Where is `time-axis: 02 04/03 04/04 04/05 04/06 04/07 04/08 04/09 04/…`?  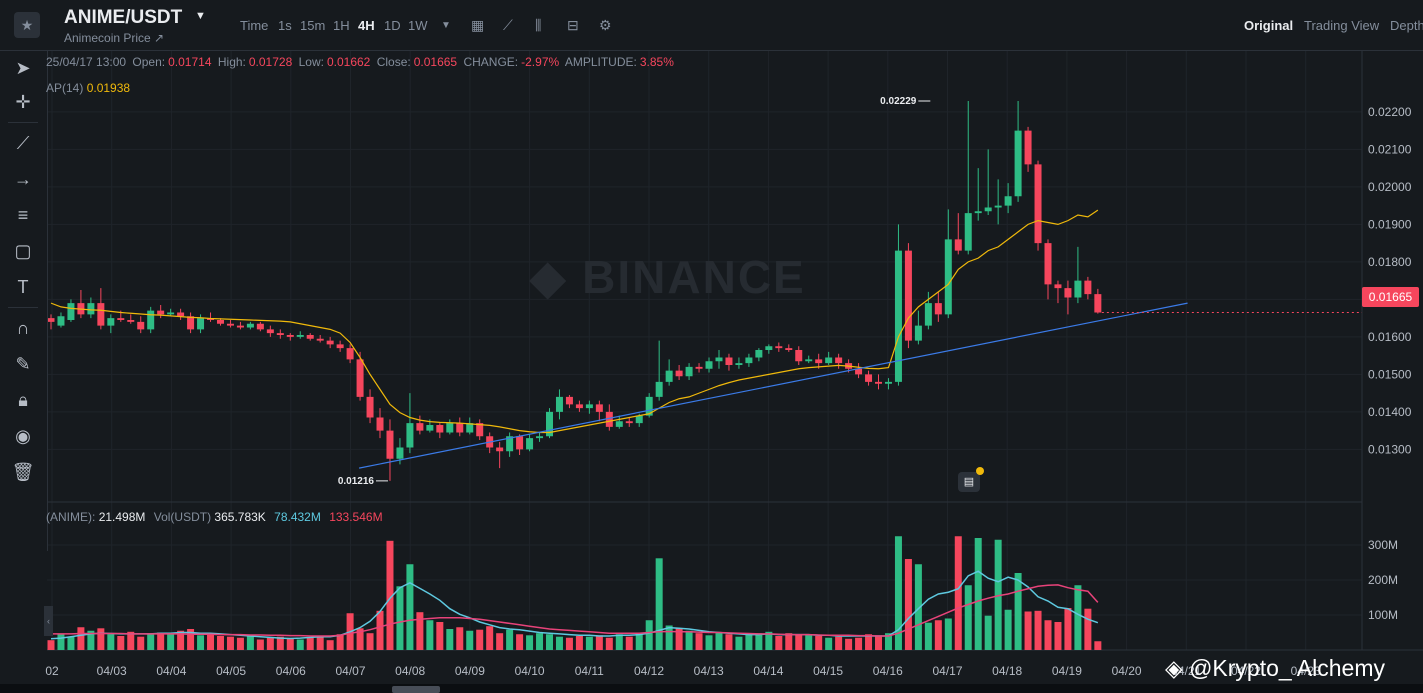
time-axis: 02 04/03 04/04 04/05 04/06 04/07 04/08 04/09 04/… is located at coordinates (683, 671).